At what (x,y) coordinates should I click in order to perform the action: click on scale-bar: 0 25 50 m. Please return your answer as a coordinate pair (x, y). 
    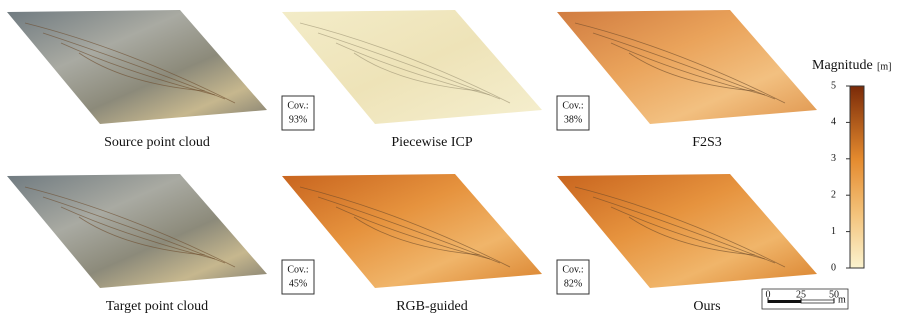
    Looking at the image, I should click on (805, 299).